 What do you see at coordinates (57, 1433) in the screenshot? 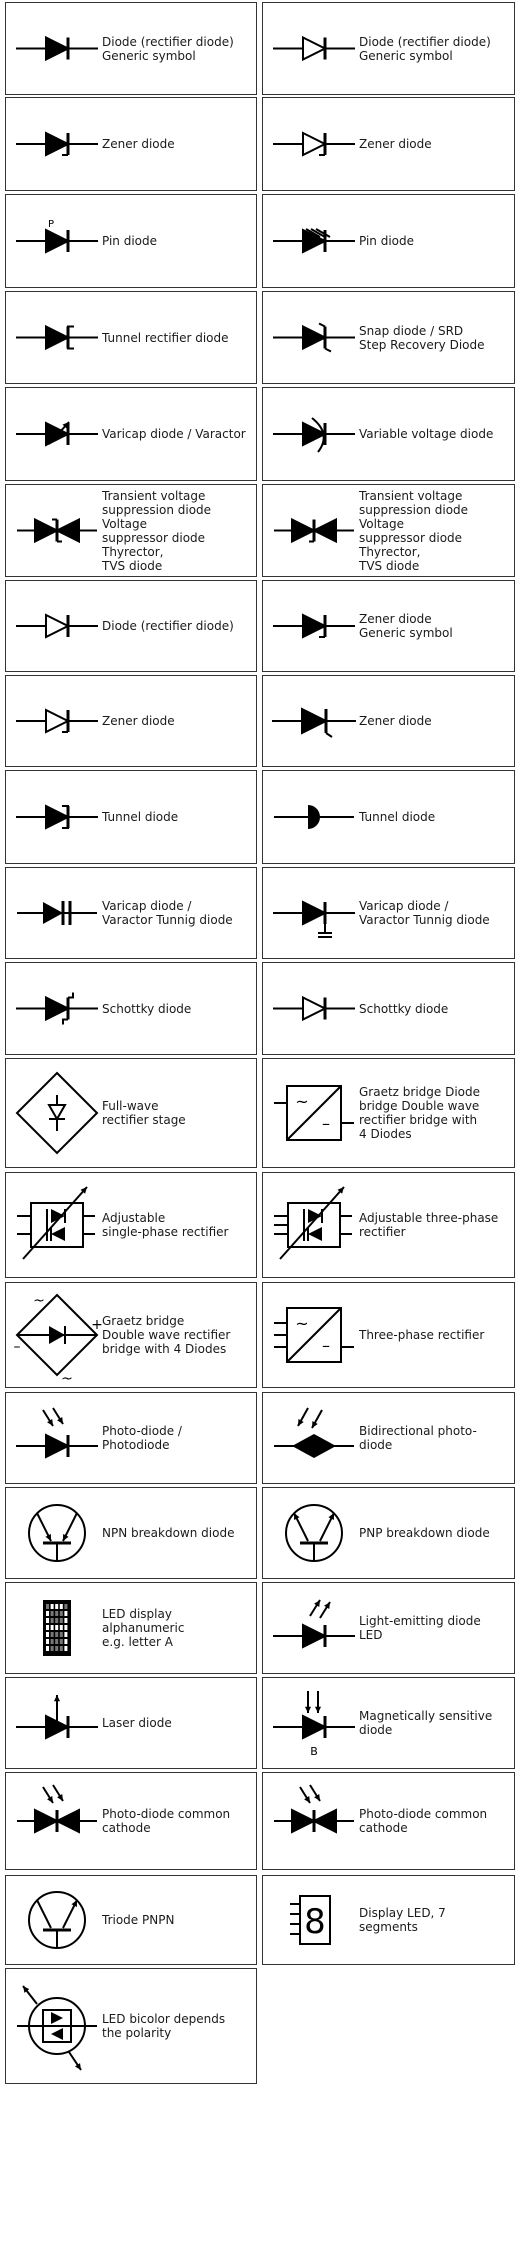
I see `photodiode-icon` at bounding box center [57, 1433].